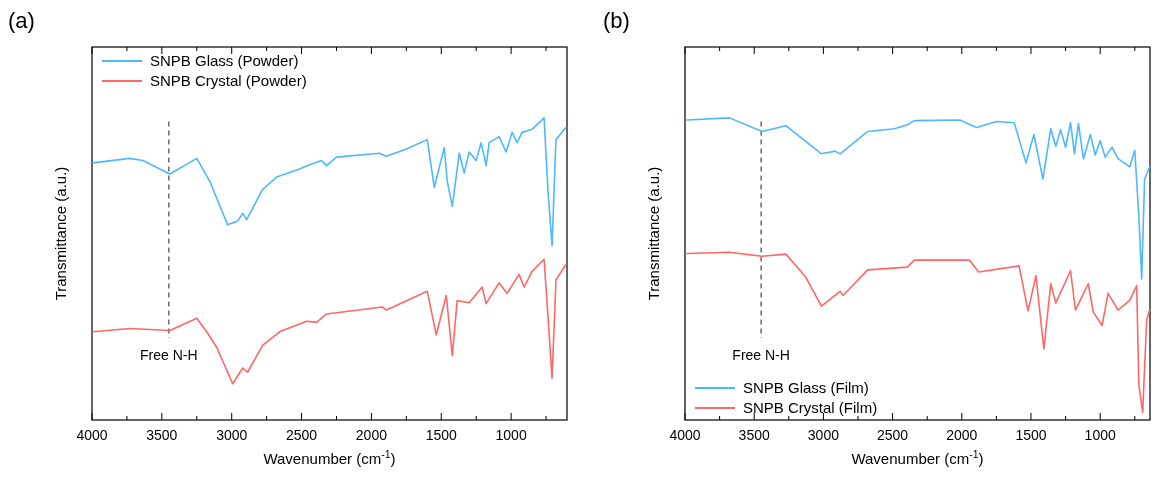 The width and height of the screenshot is (1155, 491). What do you see at coordinates (616, 20) in the screenshot?
I see `chart-title: (b)` at bounding box center [616, 20].